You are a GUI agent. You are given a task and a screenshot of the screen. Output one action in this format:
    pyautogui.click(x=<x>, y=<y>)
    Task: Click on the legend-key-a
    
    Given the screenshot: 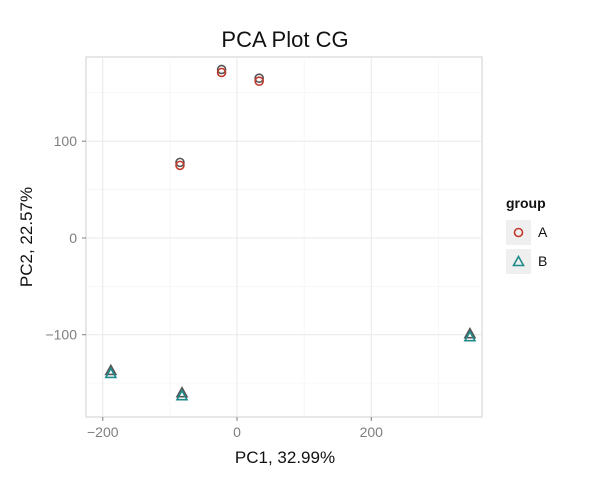 What is the action you would take?
    pyautogui.click(x=518, y=232)
    